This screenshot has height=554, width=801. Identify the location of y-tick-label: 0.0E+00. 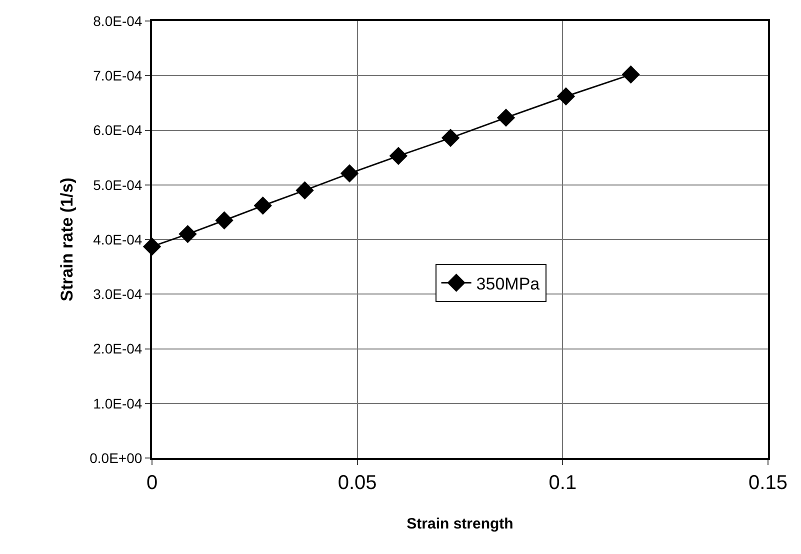
(116, 458).